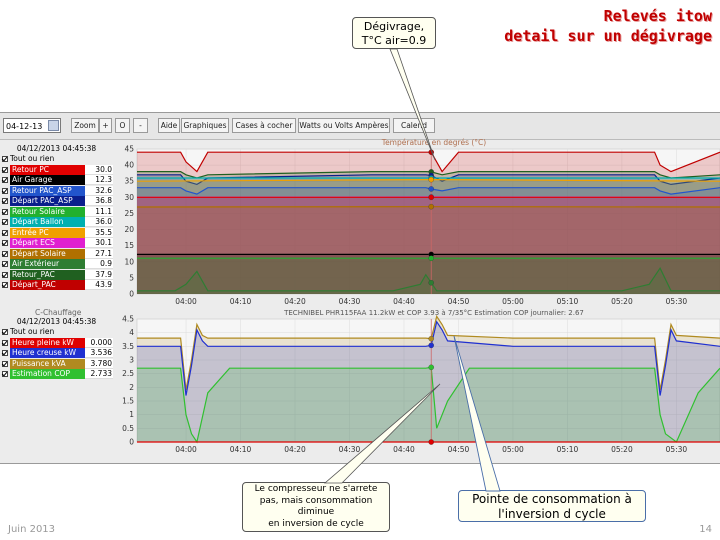 The image size is (720, 540). I want to click on power-legend-item: Heure pleine kW 0.000, so click(56, 343).